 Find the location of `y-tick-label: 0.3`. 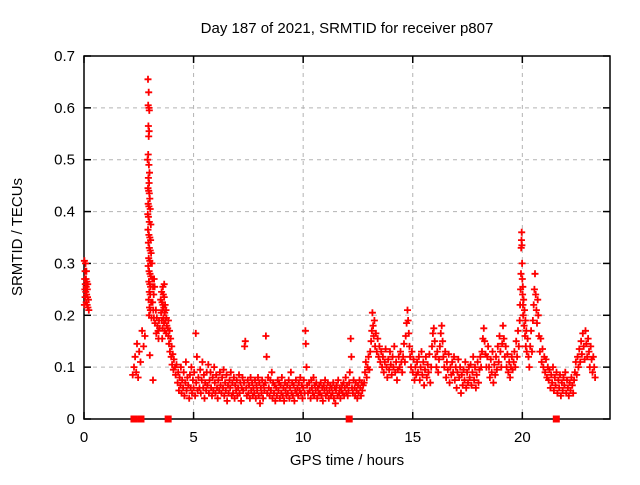

y-tick-label: 0.3 is located at coordinates (64, 263).